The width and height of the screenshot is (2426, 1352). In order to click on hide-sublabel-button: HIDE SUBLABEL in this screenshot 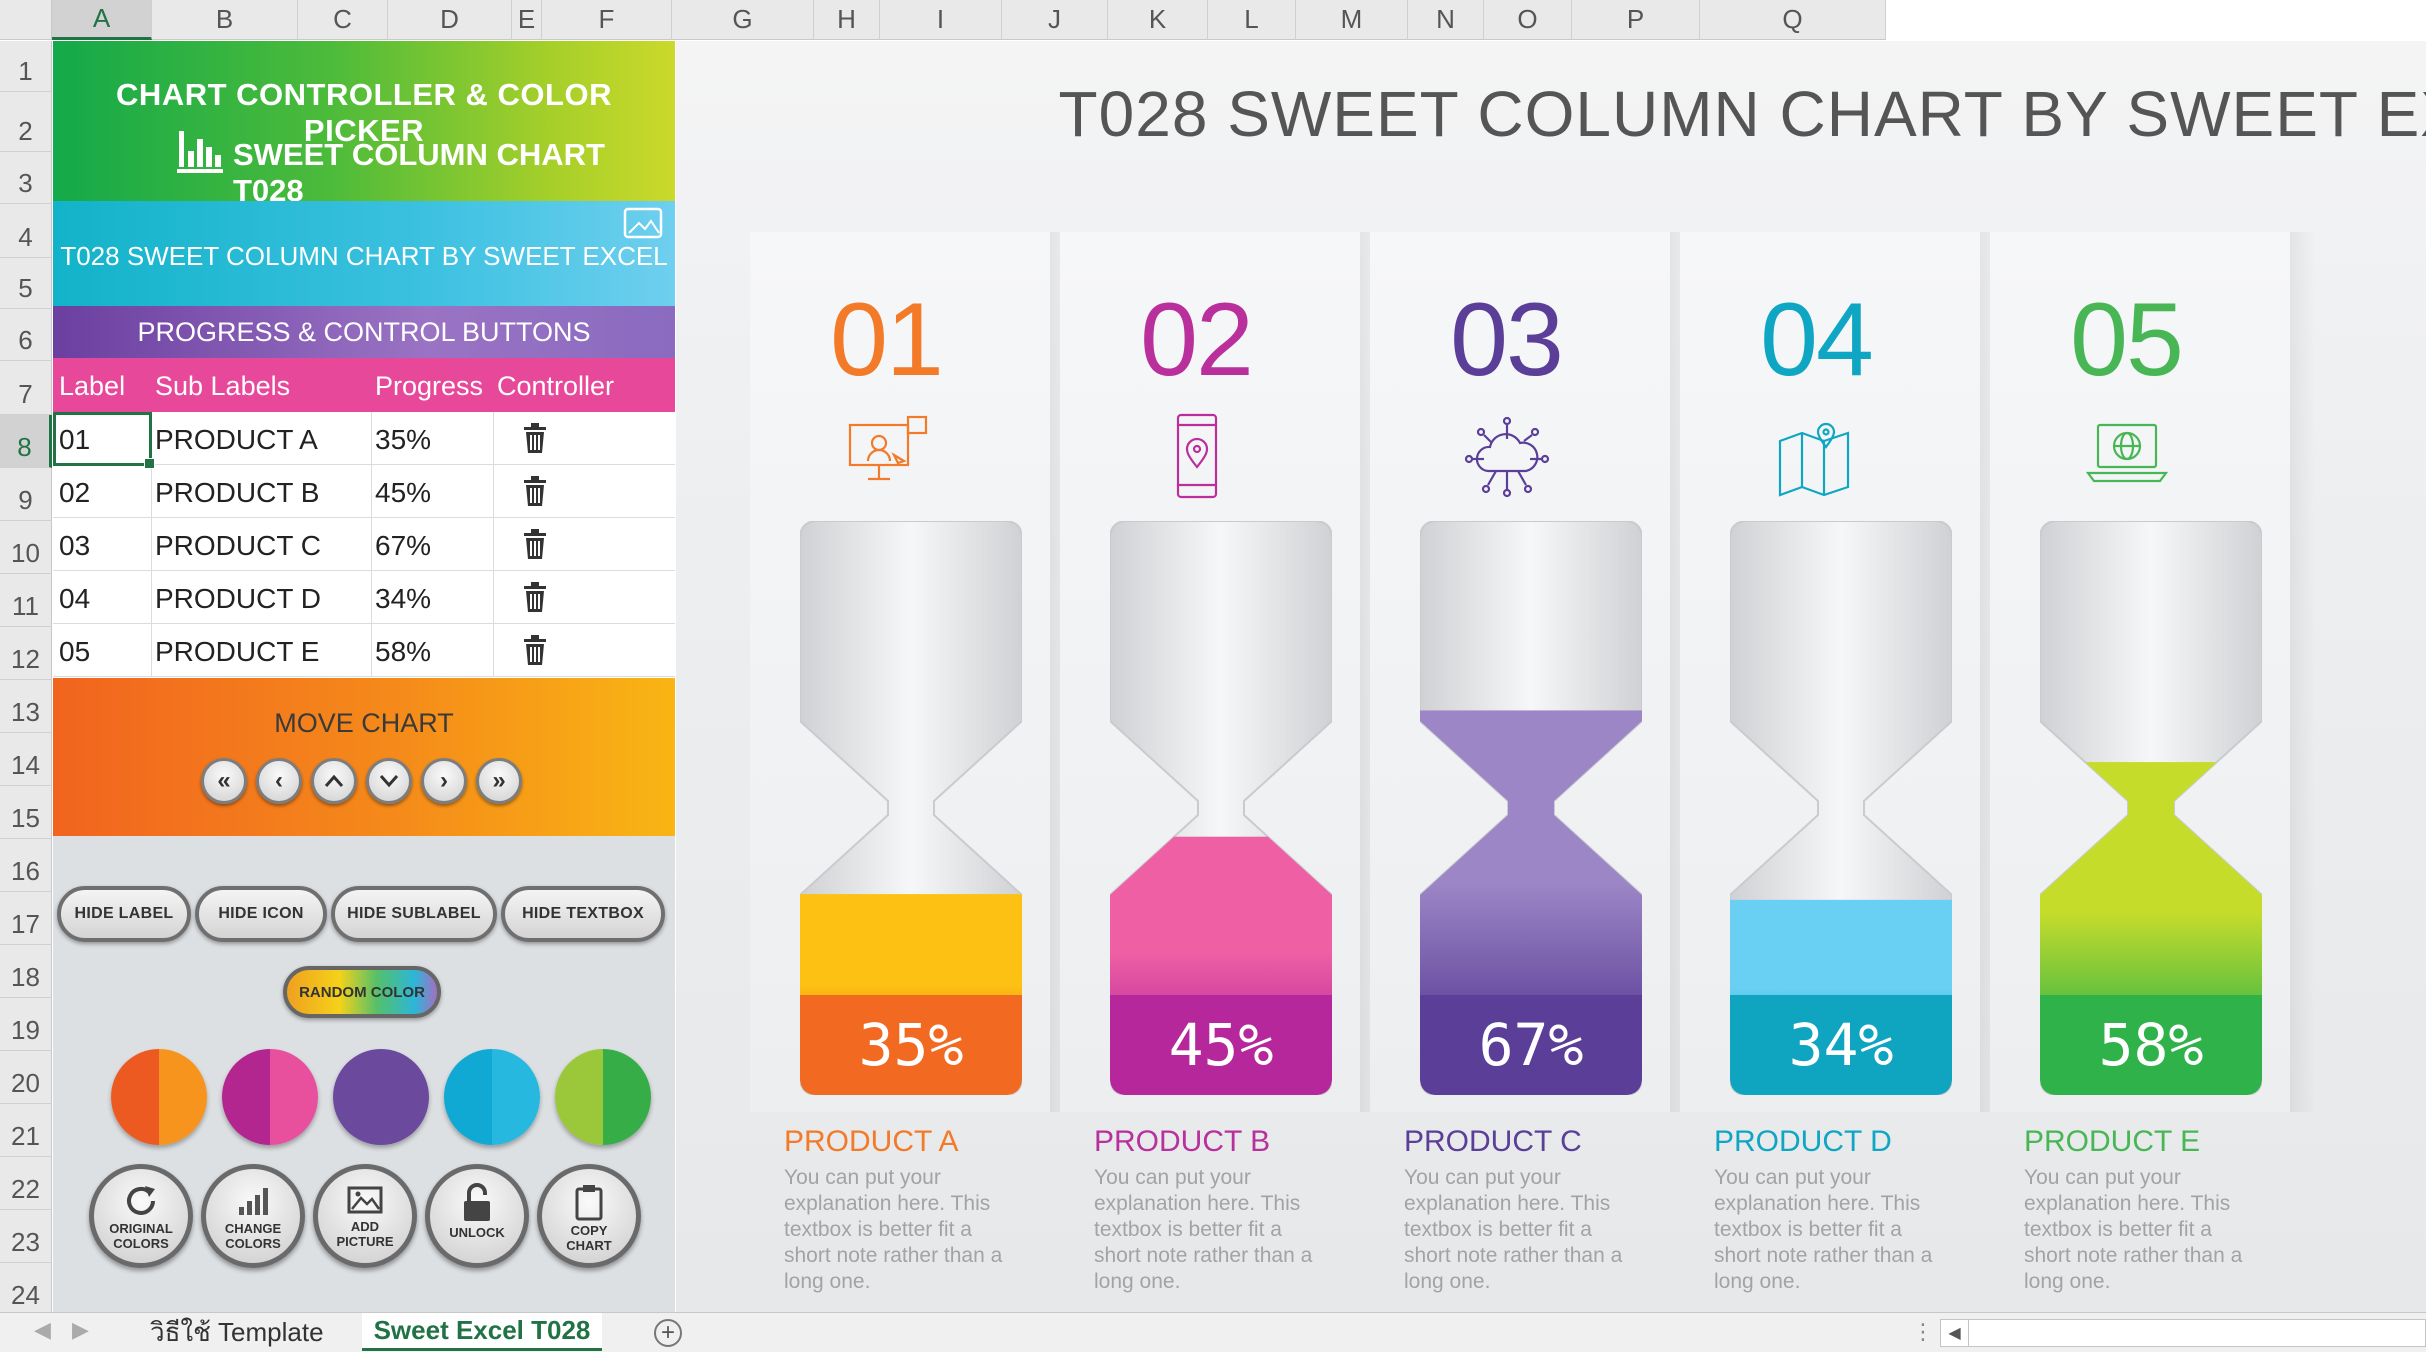, I will do `click(414, 914)`.